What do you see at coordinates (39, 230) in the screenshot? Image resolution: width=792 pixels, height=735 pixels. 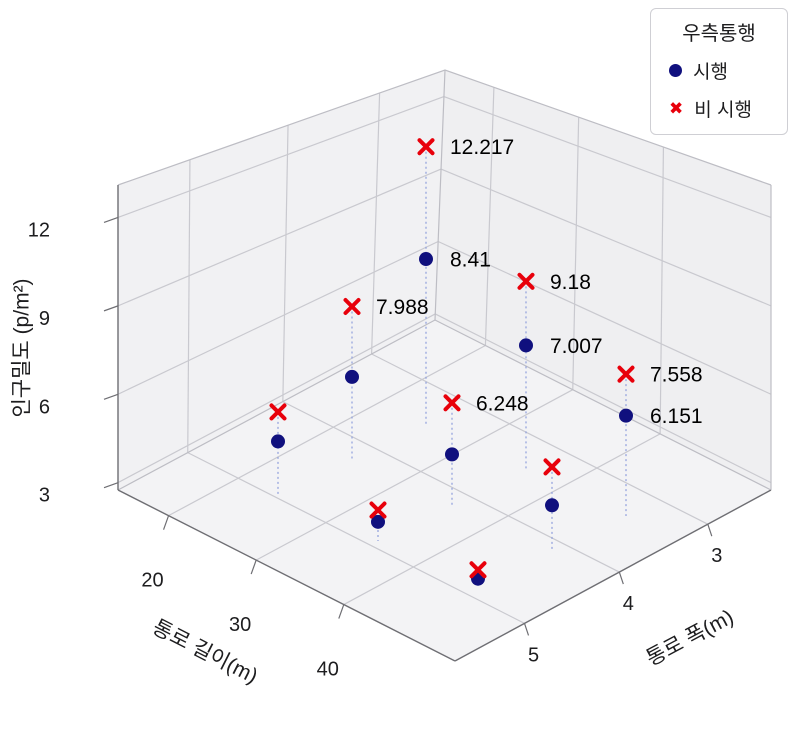 I see `z-tick-label: 12` at bounding box center [39, 230].